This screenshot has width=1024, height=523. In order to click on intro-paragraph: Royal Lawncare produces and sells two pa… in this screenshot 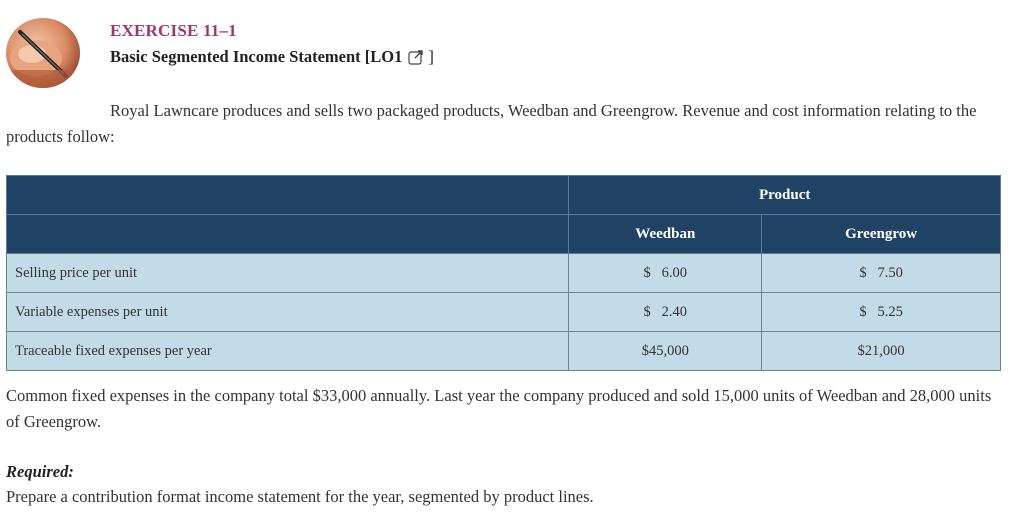, I will do `click(506, 124)`.